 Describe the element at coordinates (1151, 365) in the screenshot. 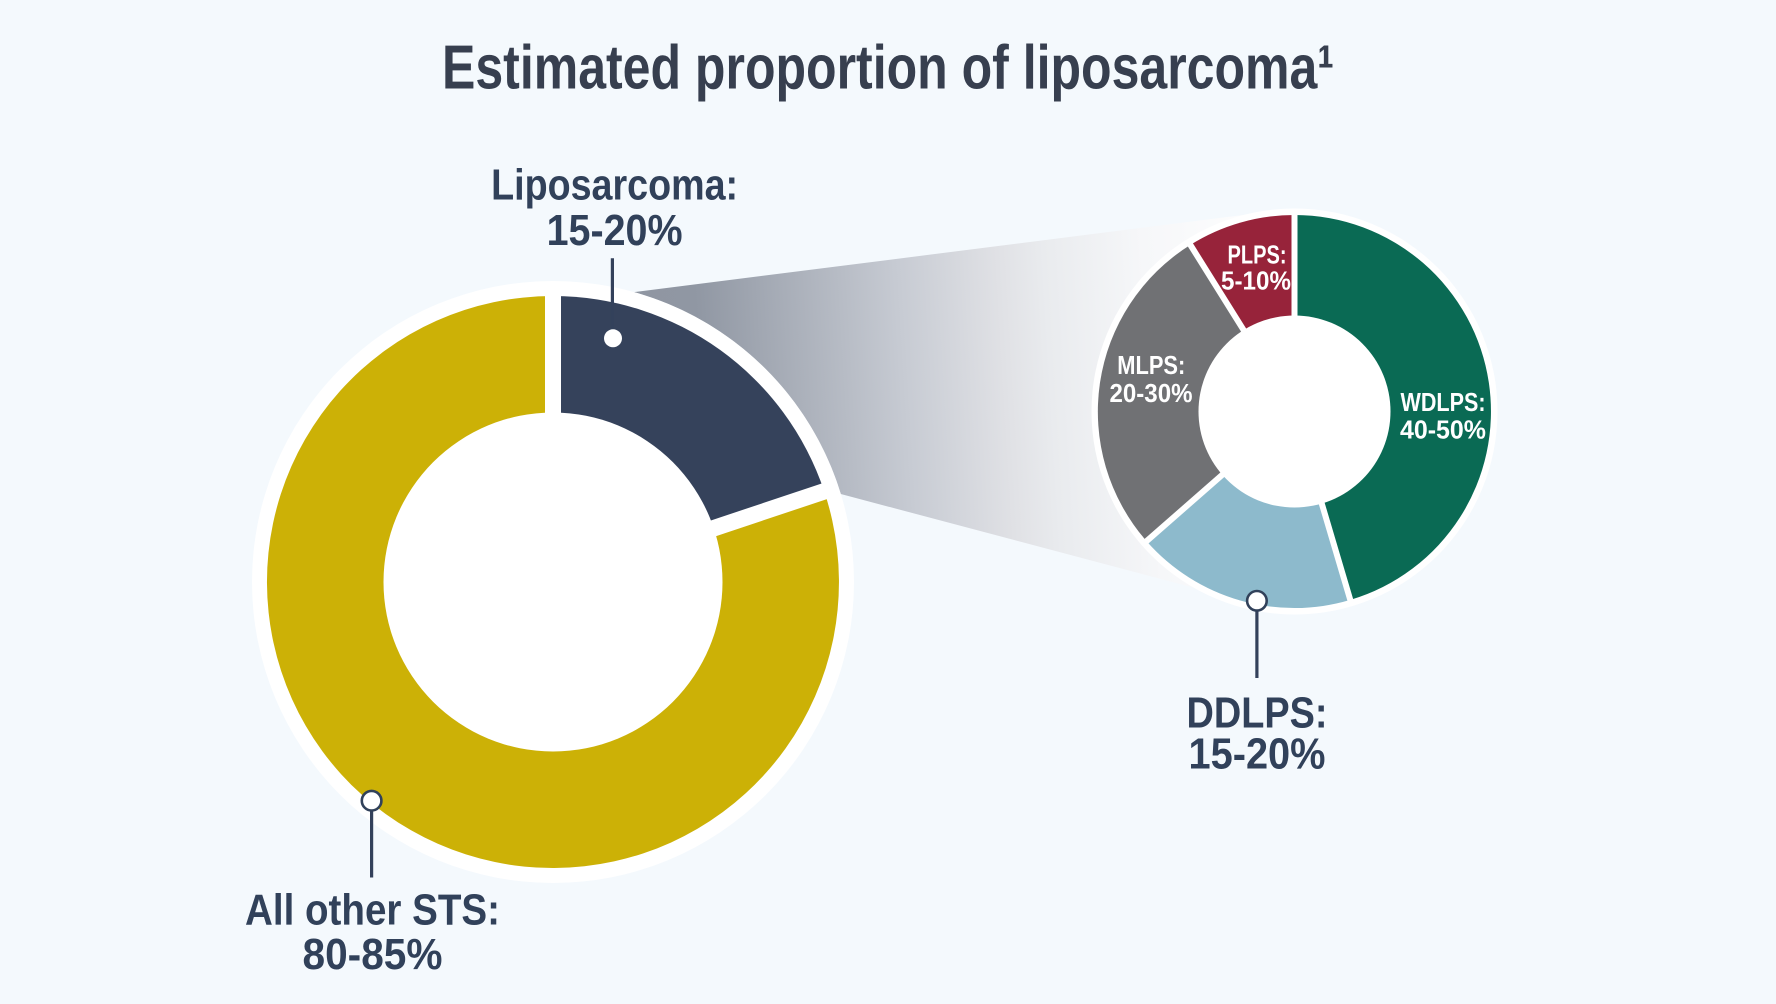

I see `svg-text: MLPS:` at that location.